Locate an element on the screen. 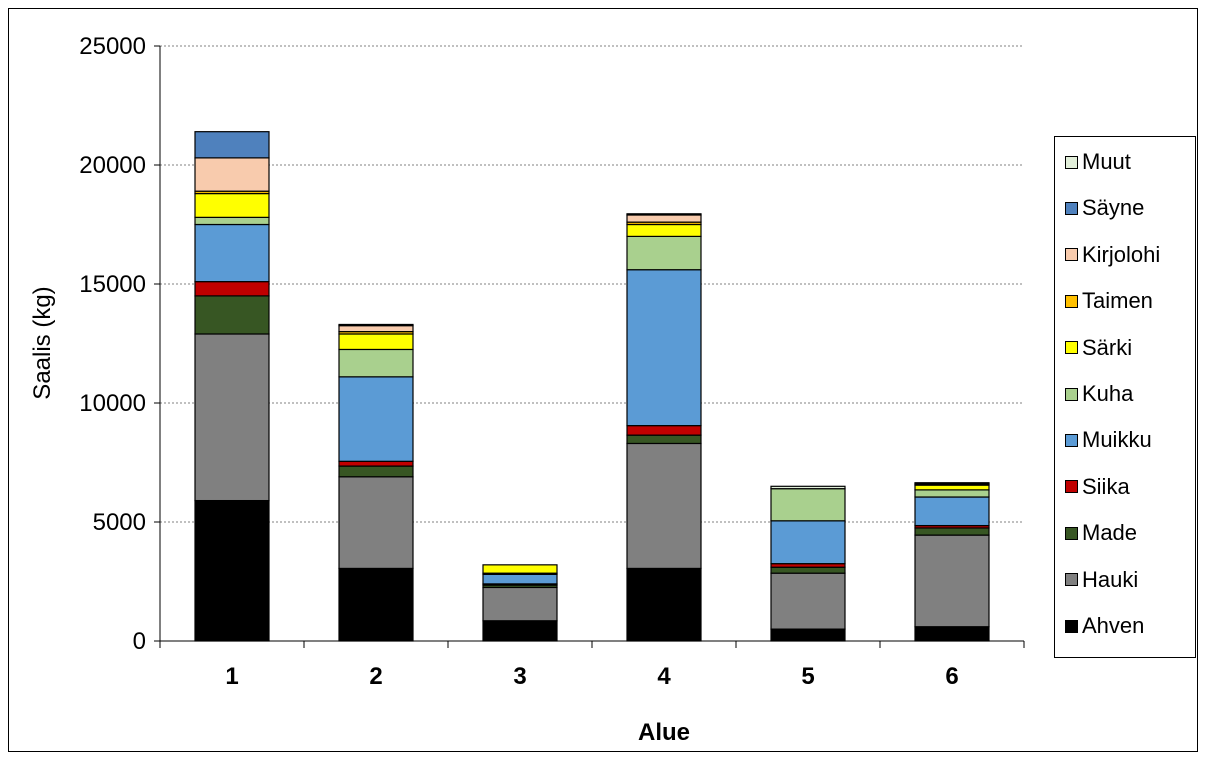  bar-segment-särki-1 is located at coordinates (232, 205).